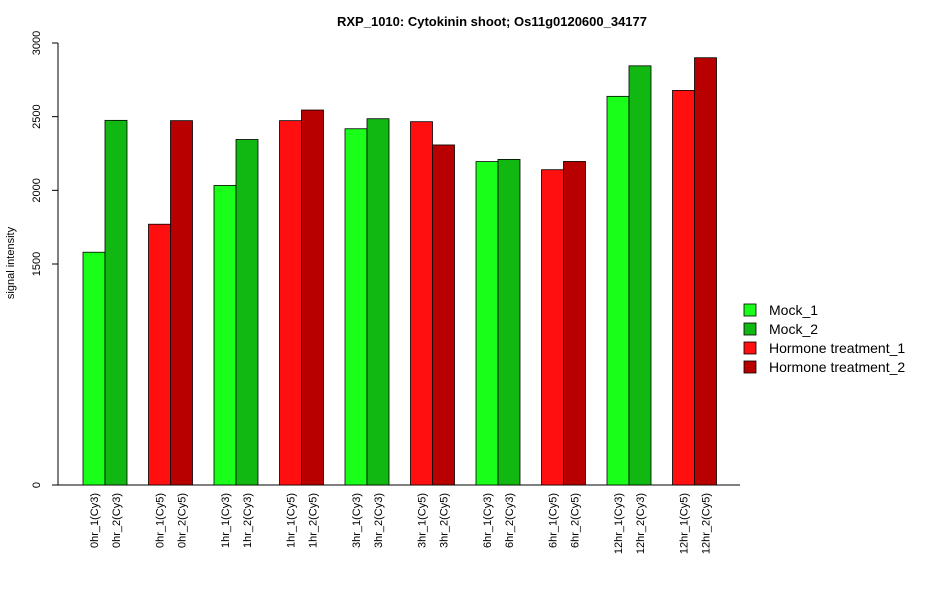  What do you see at coordinates (576, 520) in the screenshot?
I see `x-tick-label: 6hr_2(Cy5)` at bounding box center [576, 520].